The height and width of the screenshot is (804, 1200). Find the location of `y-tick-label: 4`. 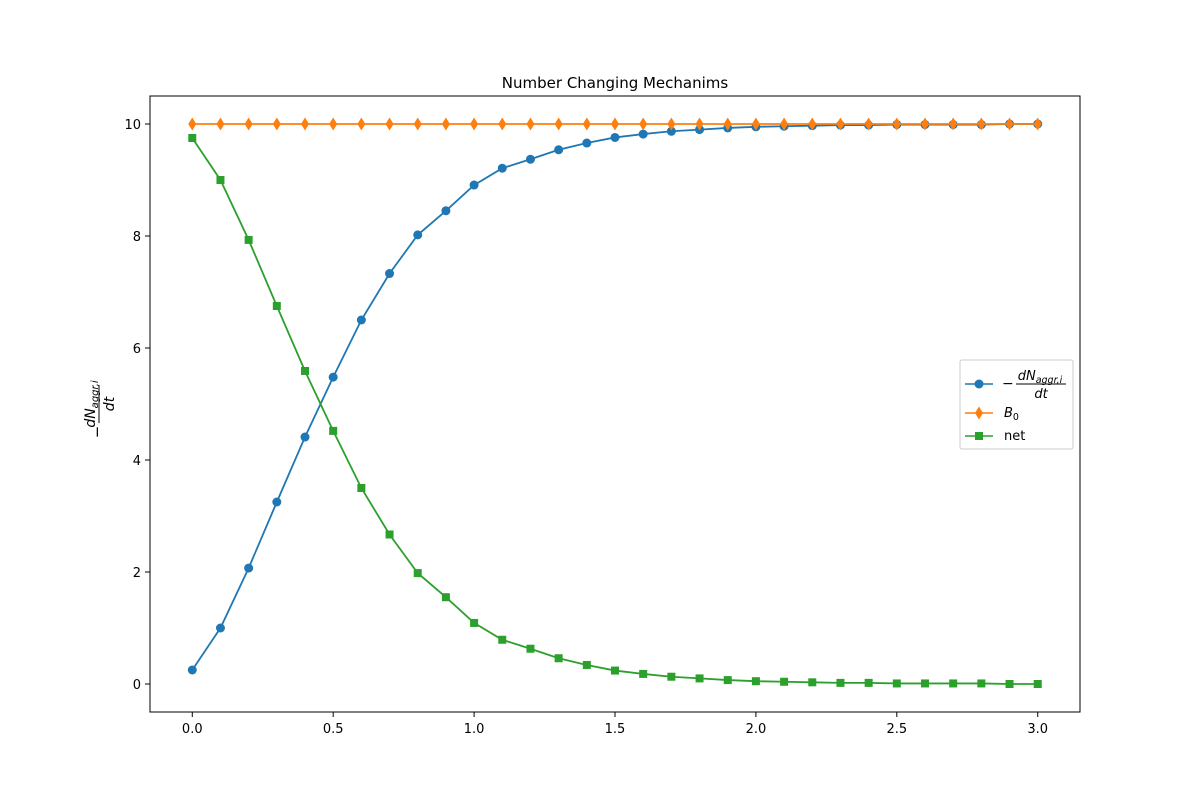

y-tick-label: 4 is located at coordinates (137, 461).